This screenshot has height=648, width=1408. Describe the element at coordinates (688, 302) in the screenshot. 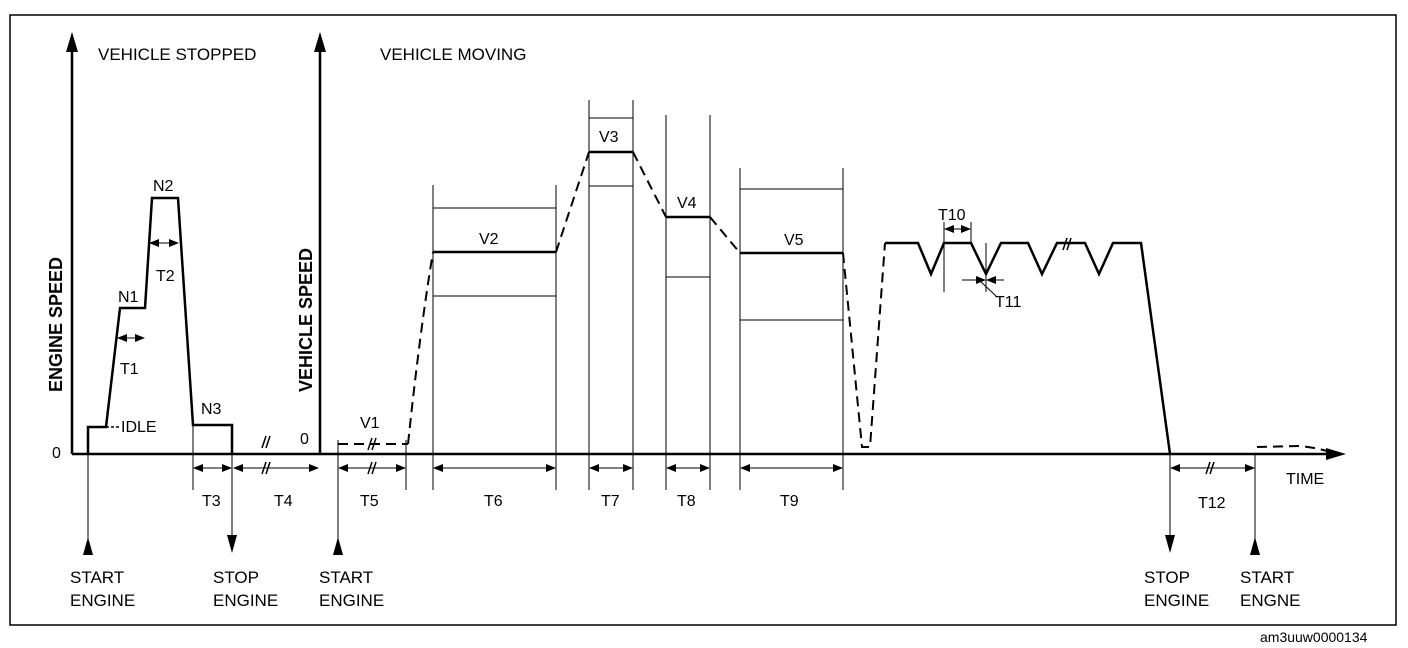

I see `v4-window` at that location.